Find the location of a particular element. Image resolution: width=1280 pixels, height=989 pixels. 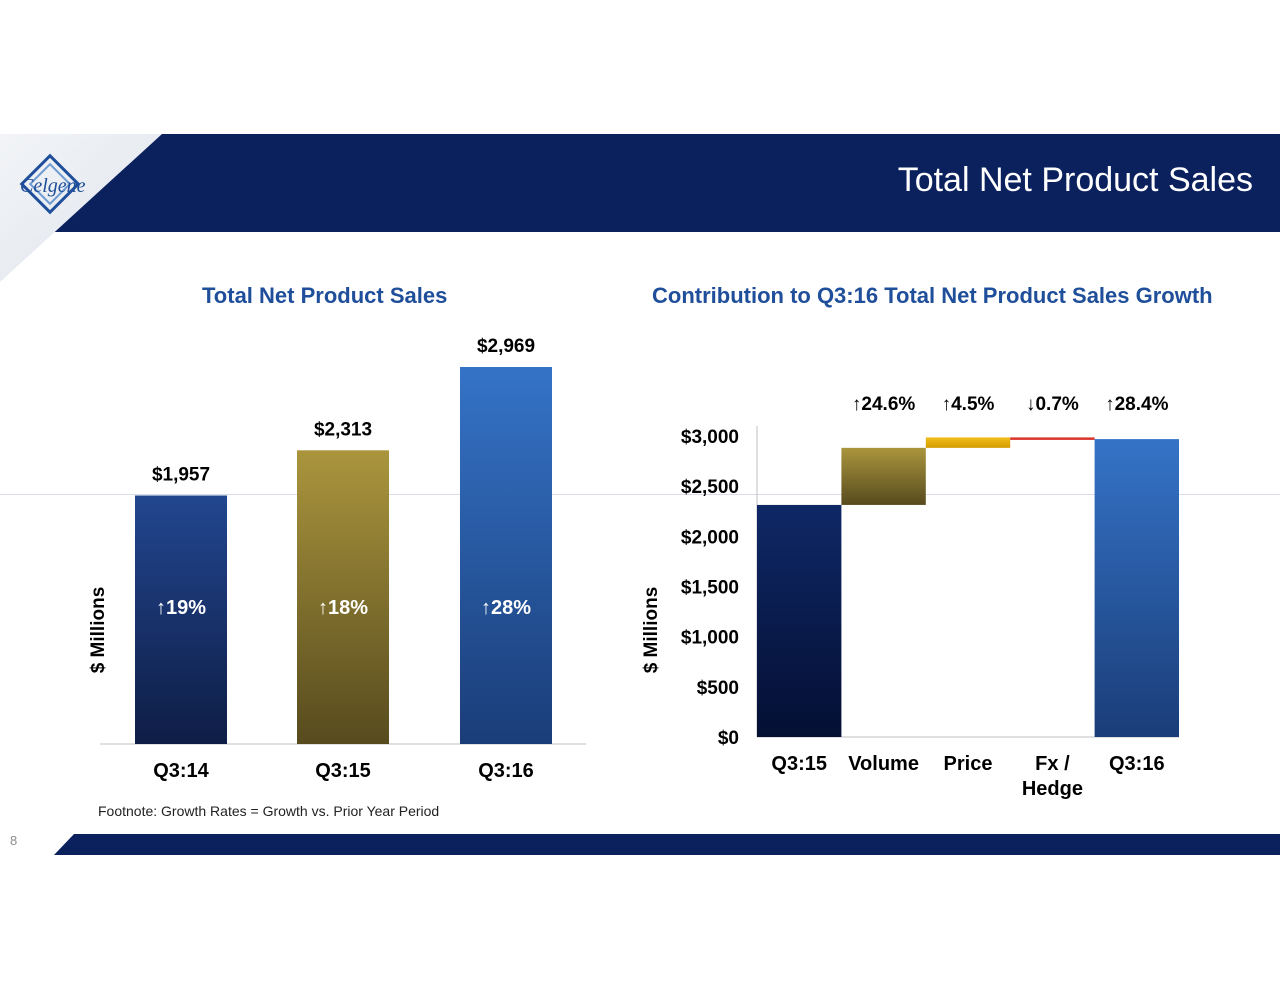

celgene-logo: Celgene is located at coordinates (59, 187).